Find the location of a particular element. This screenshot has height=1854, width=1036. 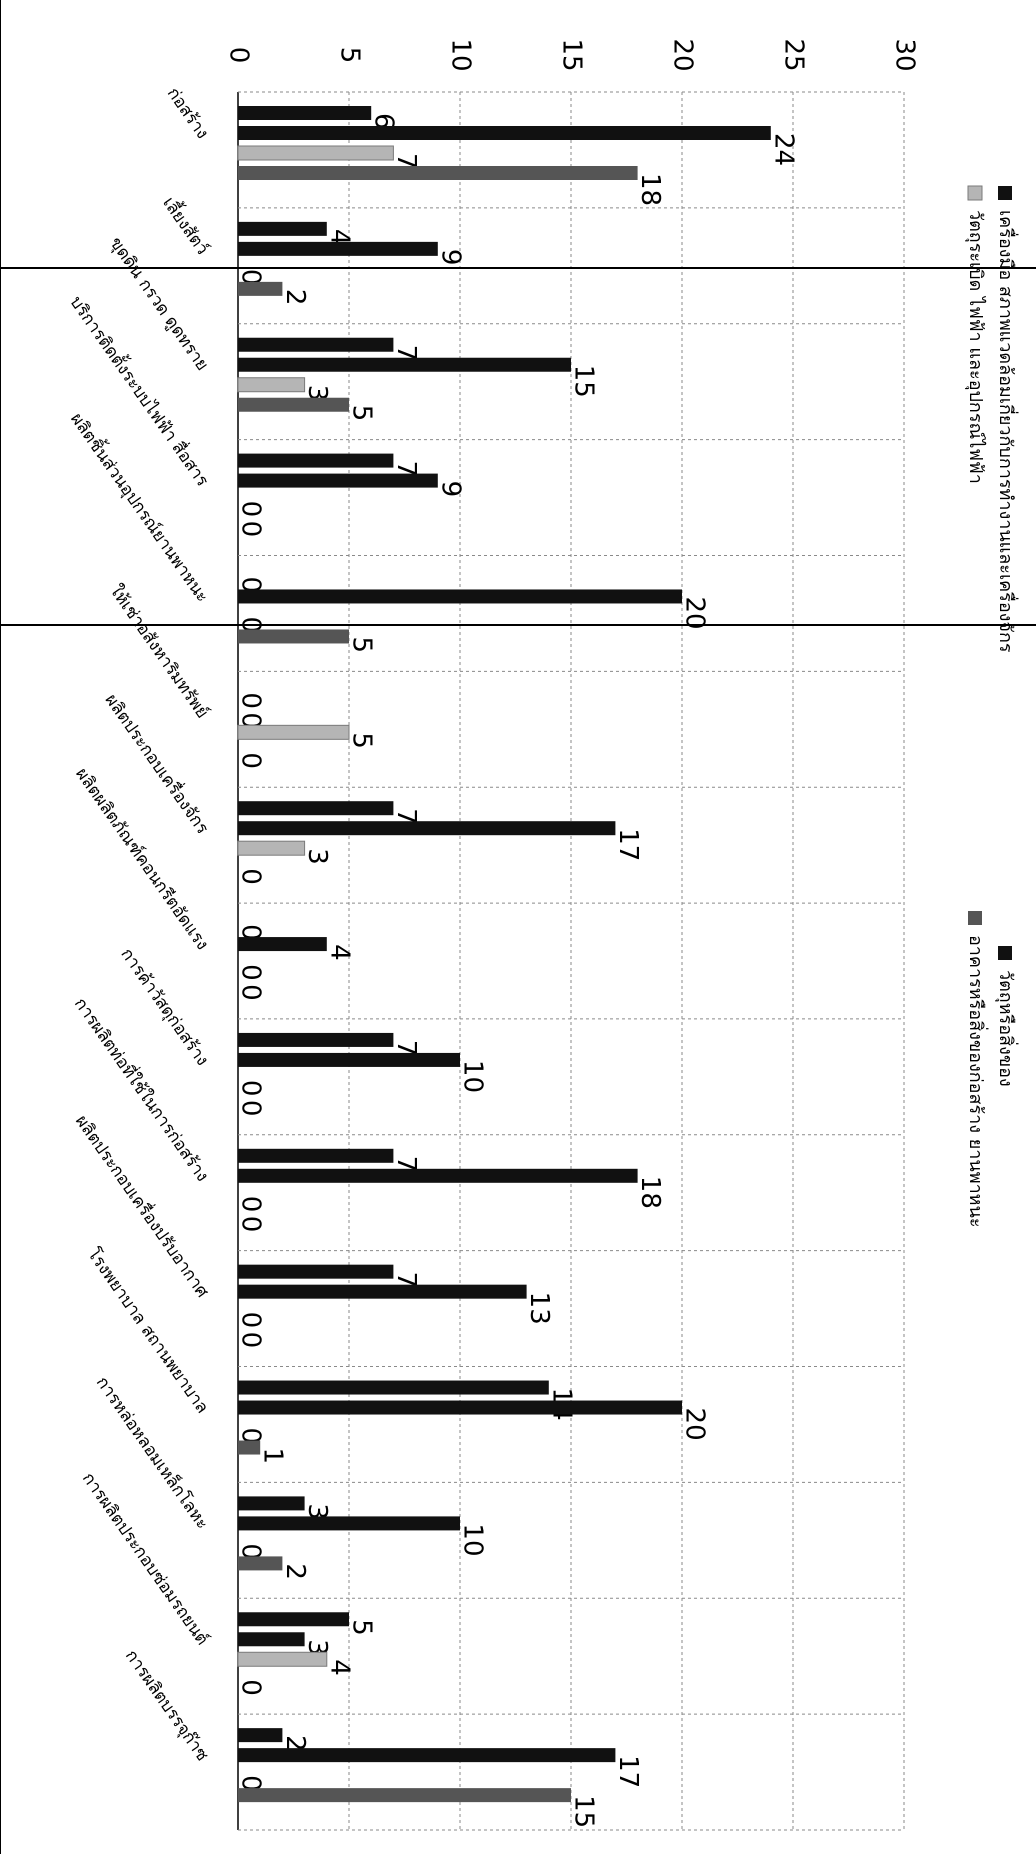

data-label: 13 is located at coordinates (539, 1308).